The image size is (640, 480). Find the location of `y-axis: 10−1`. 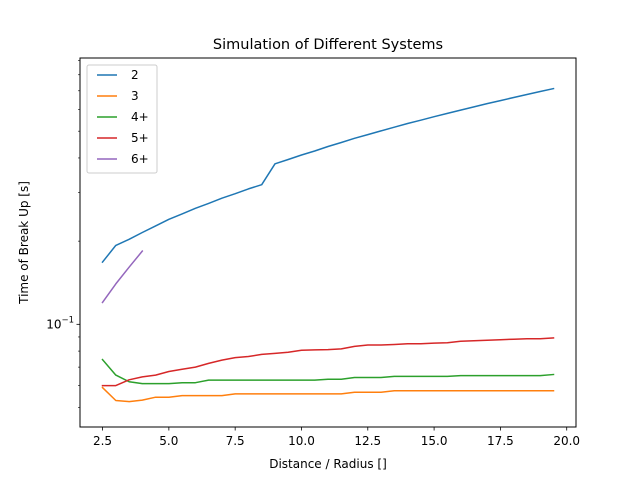

y-axis: 10−1 is located at coordinates (63, 234).